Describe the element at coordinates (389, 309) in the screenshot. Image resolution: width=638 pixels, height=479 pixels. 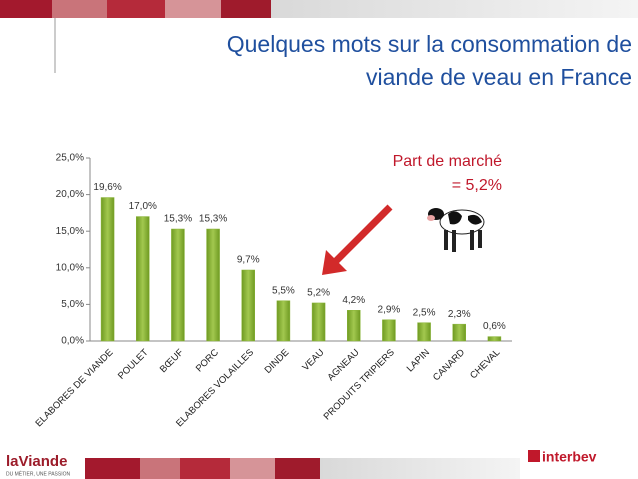
I see `value-label: 2,9%` at that location.